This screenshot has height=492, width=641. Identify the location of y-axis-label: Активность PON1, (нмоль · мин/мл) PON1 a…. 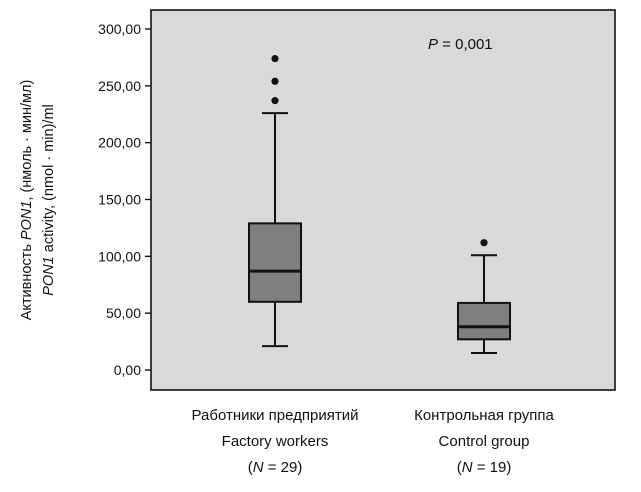
(38, 200).